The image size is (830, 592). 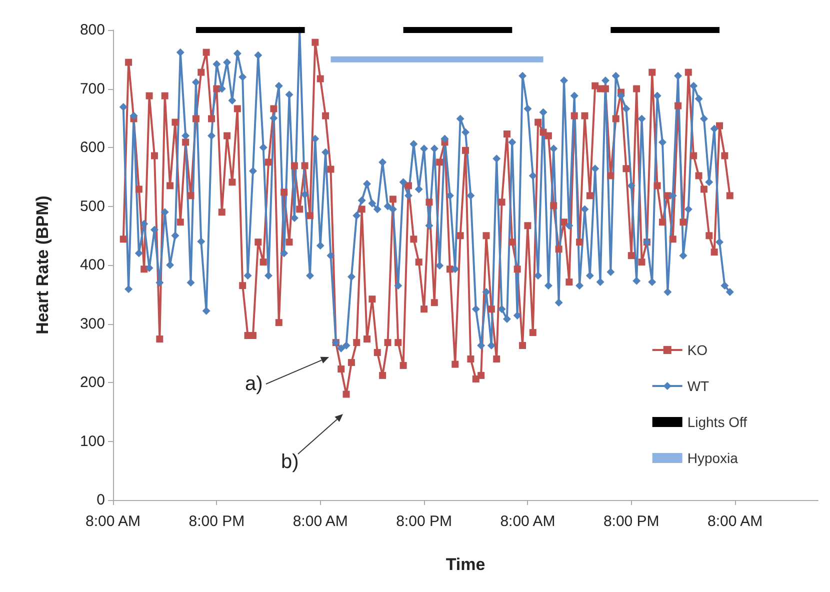 I want to click on annotation: a), so click(x=254, y=384).